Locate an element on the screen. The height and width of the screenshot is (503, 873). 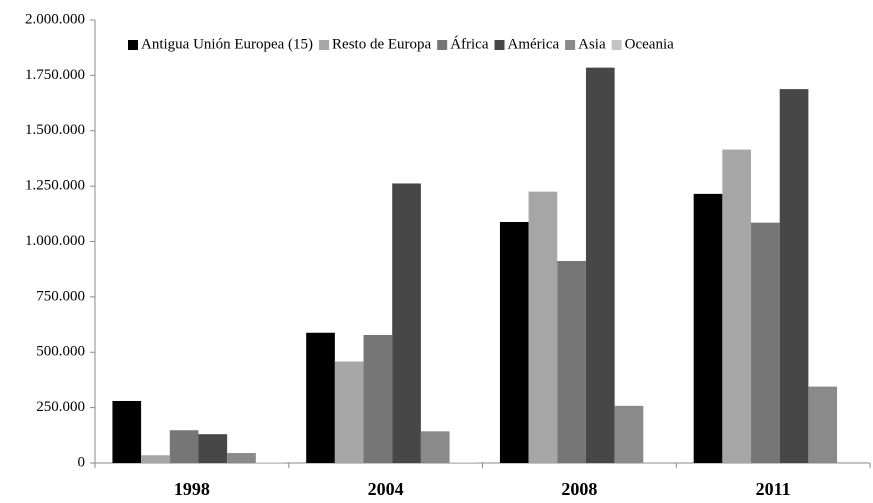
x-tick-label: 2011 is located at coordinates (773, 489).